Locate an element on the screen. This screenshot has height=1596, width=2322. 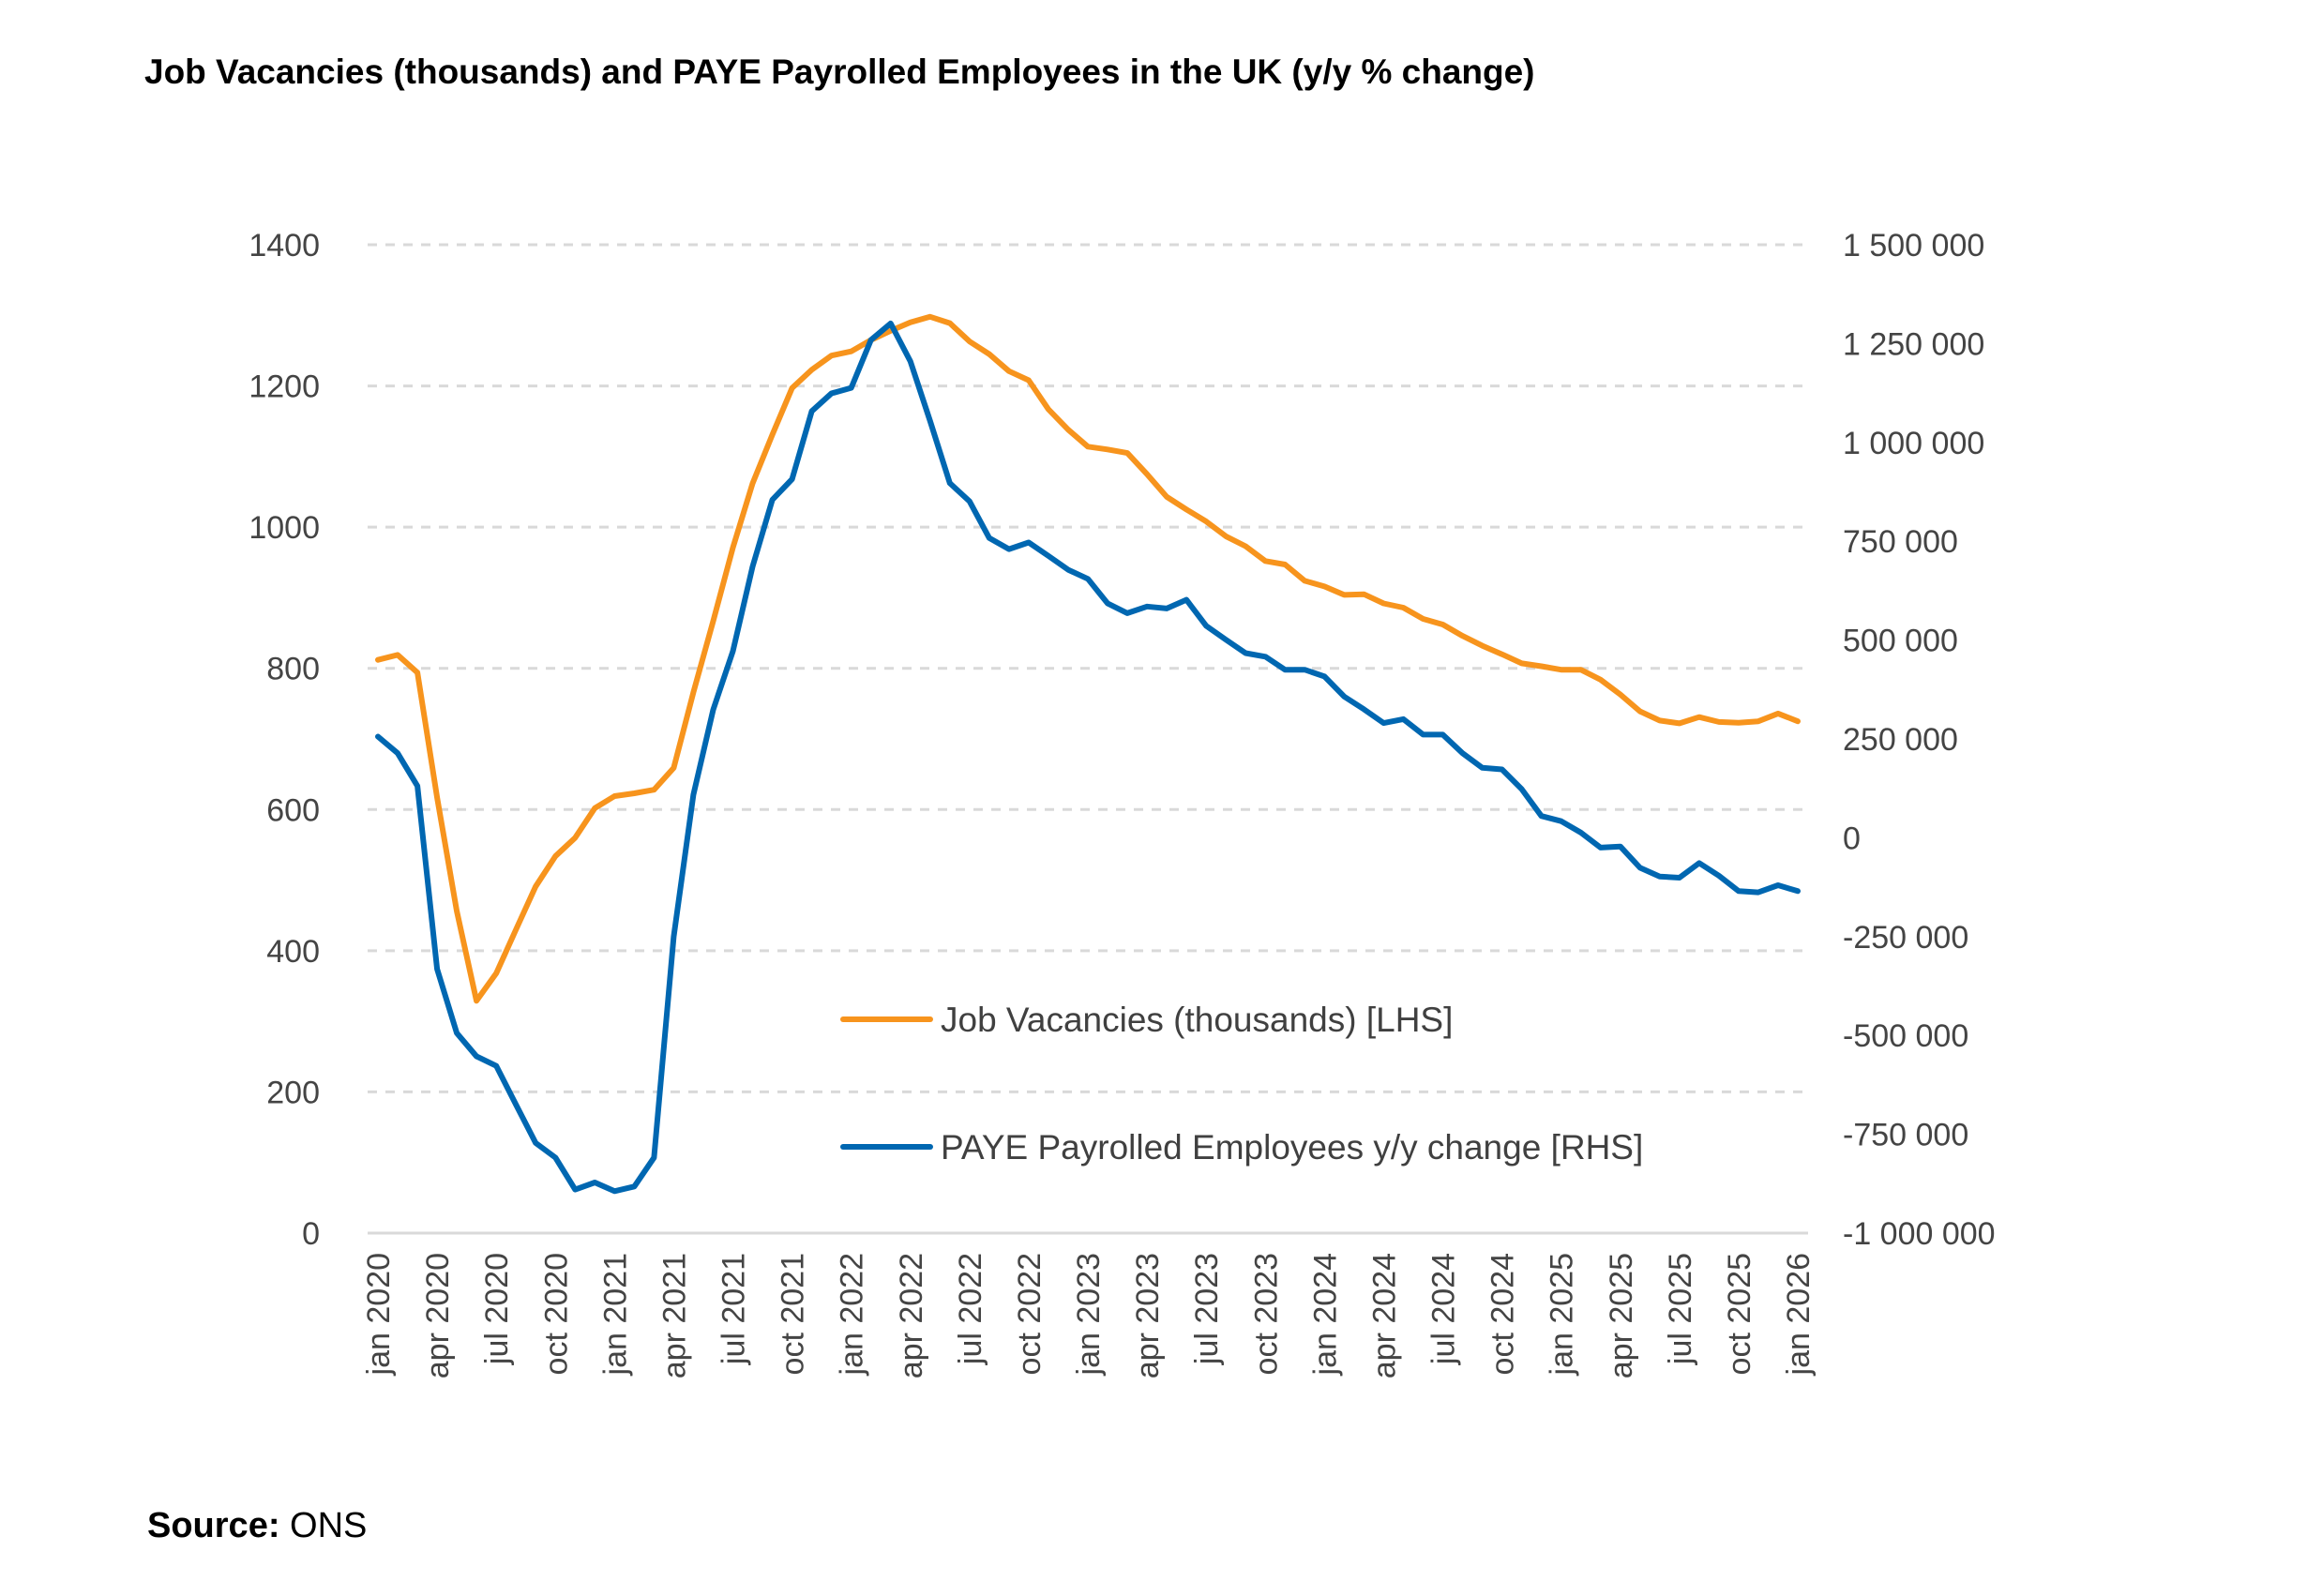
x-tick-label: jul 2020 is located at coordinates (497, 1309).